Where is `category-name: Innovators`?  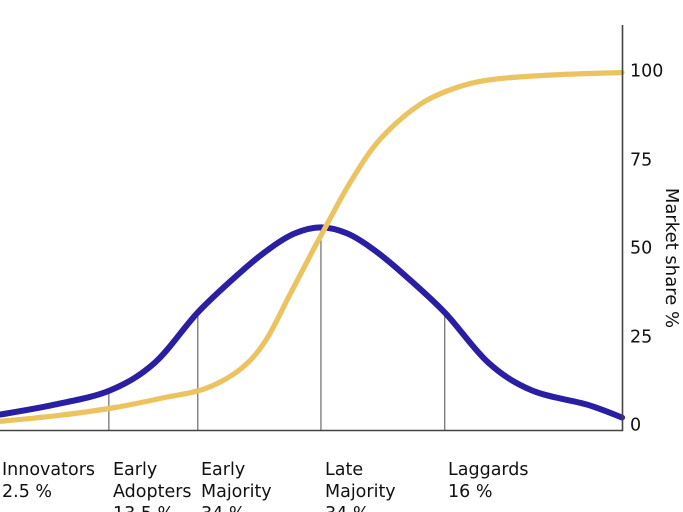
category-name: Innovators is located at coordinates (49, 470).